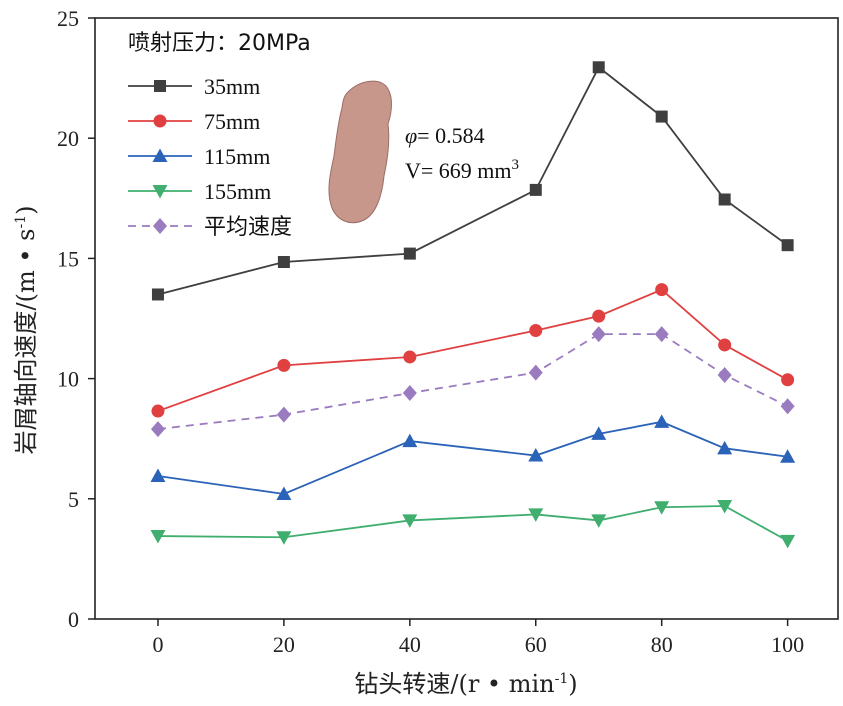 The image size is (843, 706). Describe the element at coordinates (562, 679) in the screenshot. I see `x-axis-title-sup: -1` at that location.